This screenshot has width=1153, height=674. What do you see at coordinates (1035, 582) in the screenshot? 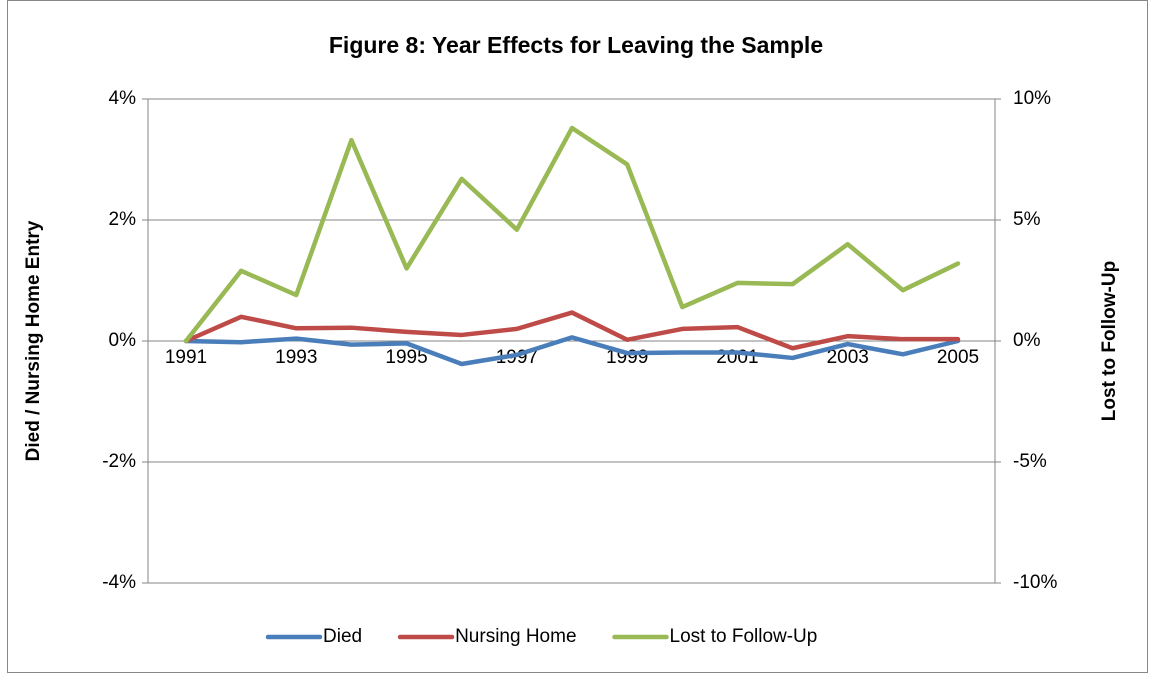
I see `y2-tick-label: -10%` at bounding box center [1035, 582].